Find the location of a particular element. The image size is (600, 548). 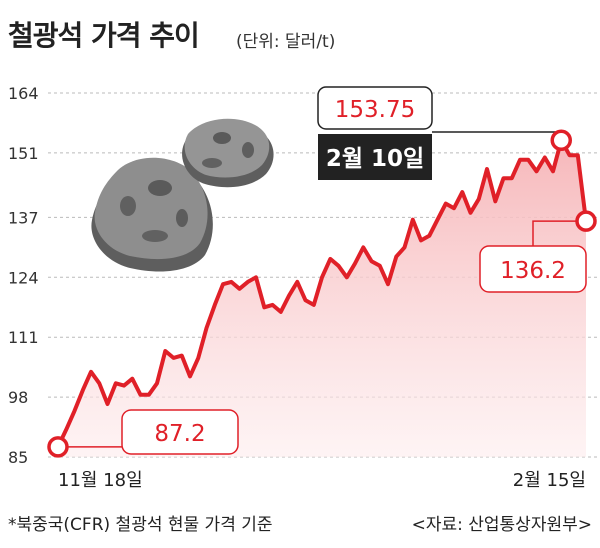

footnote: *북중국(CFR) 철광석 현물 가격 기준 is located at coordinates (140, 525).